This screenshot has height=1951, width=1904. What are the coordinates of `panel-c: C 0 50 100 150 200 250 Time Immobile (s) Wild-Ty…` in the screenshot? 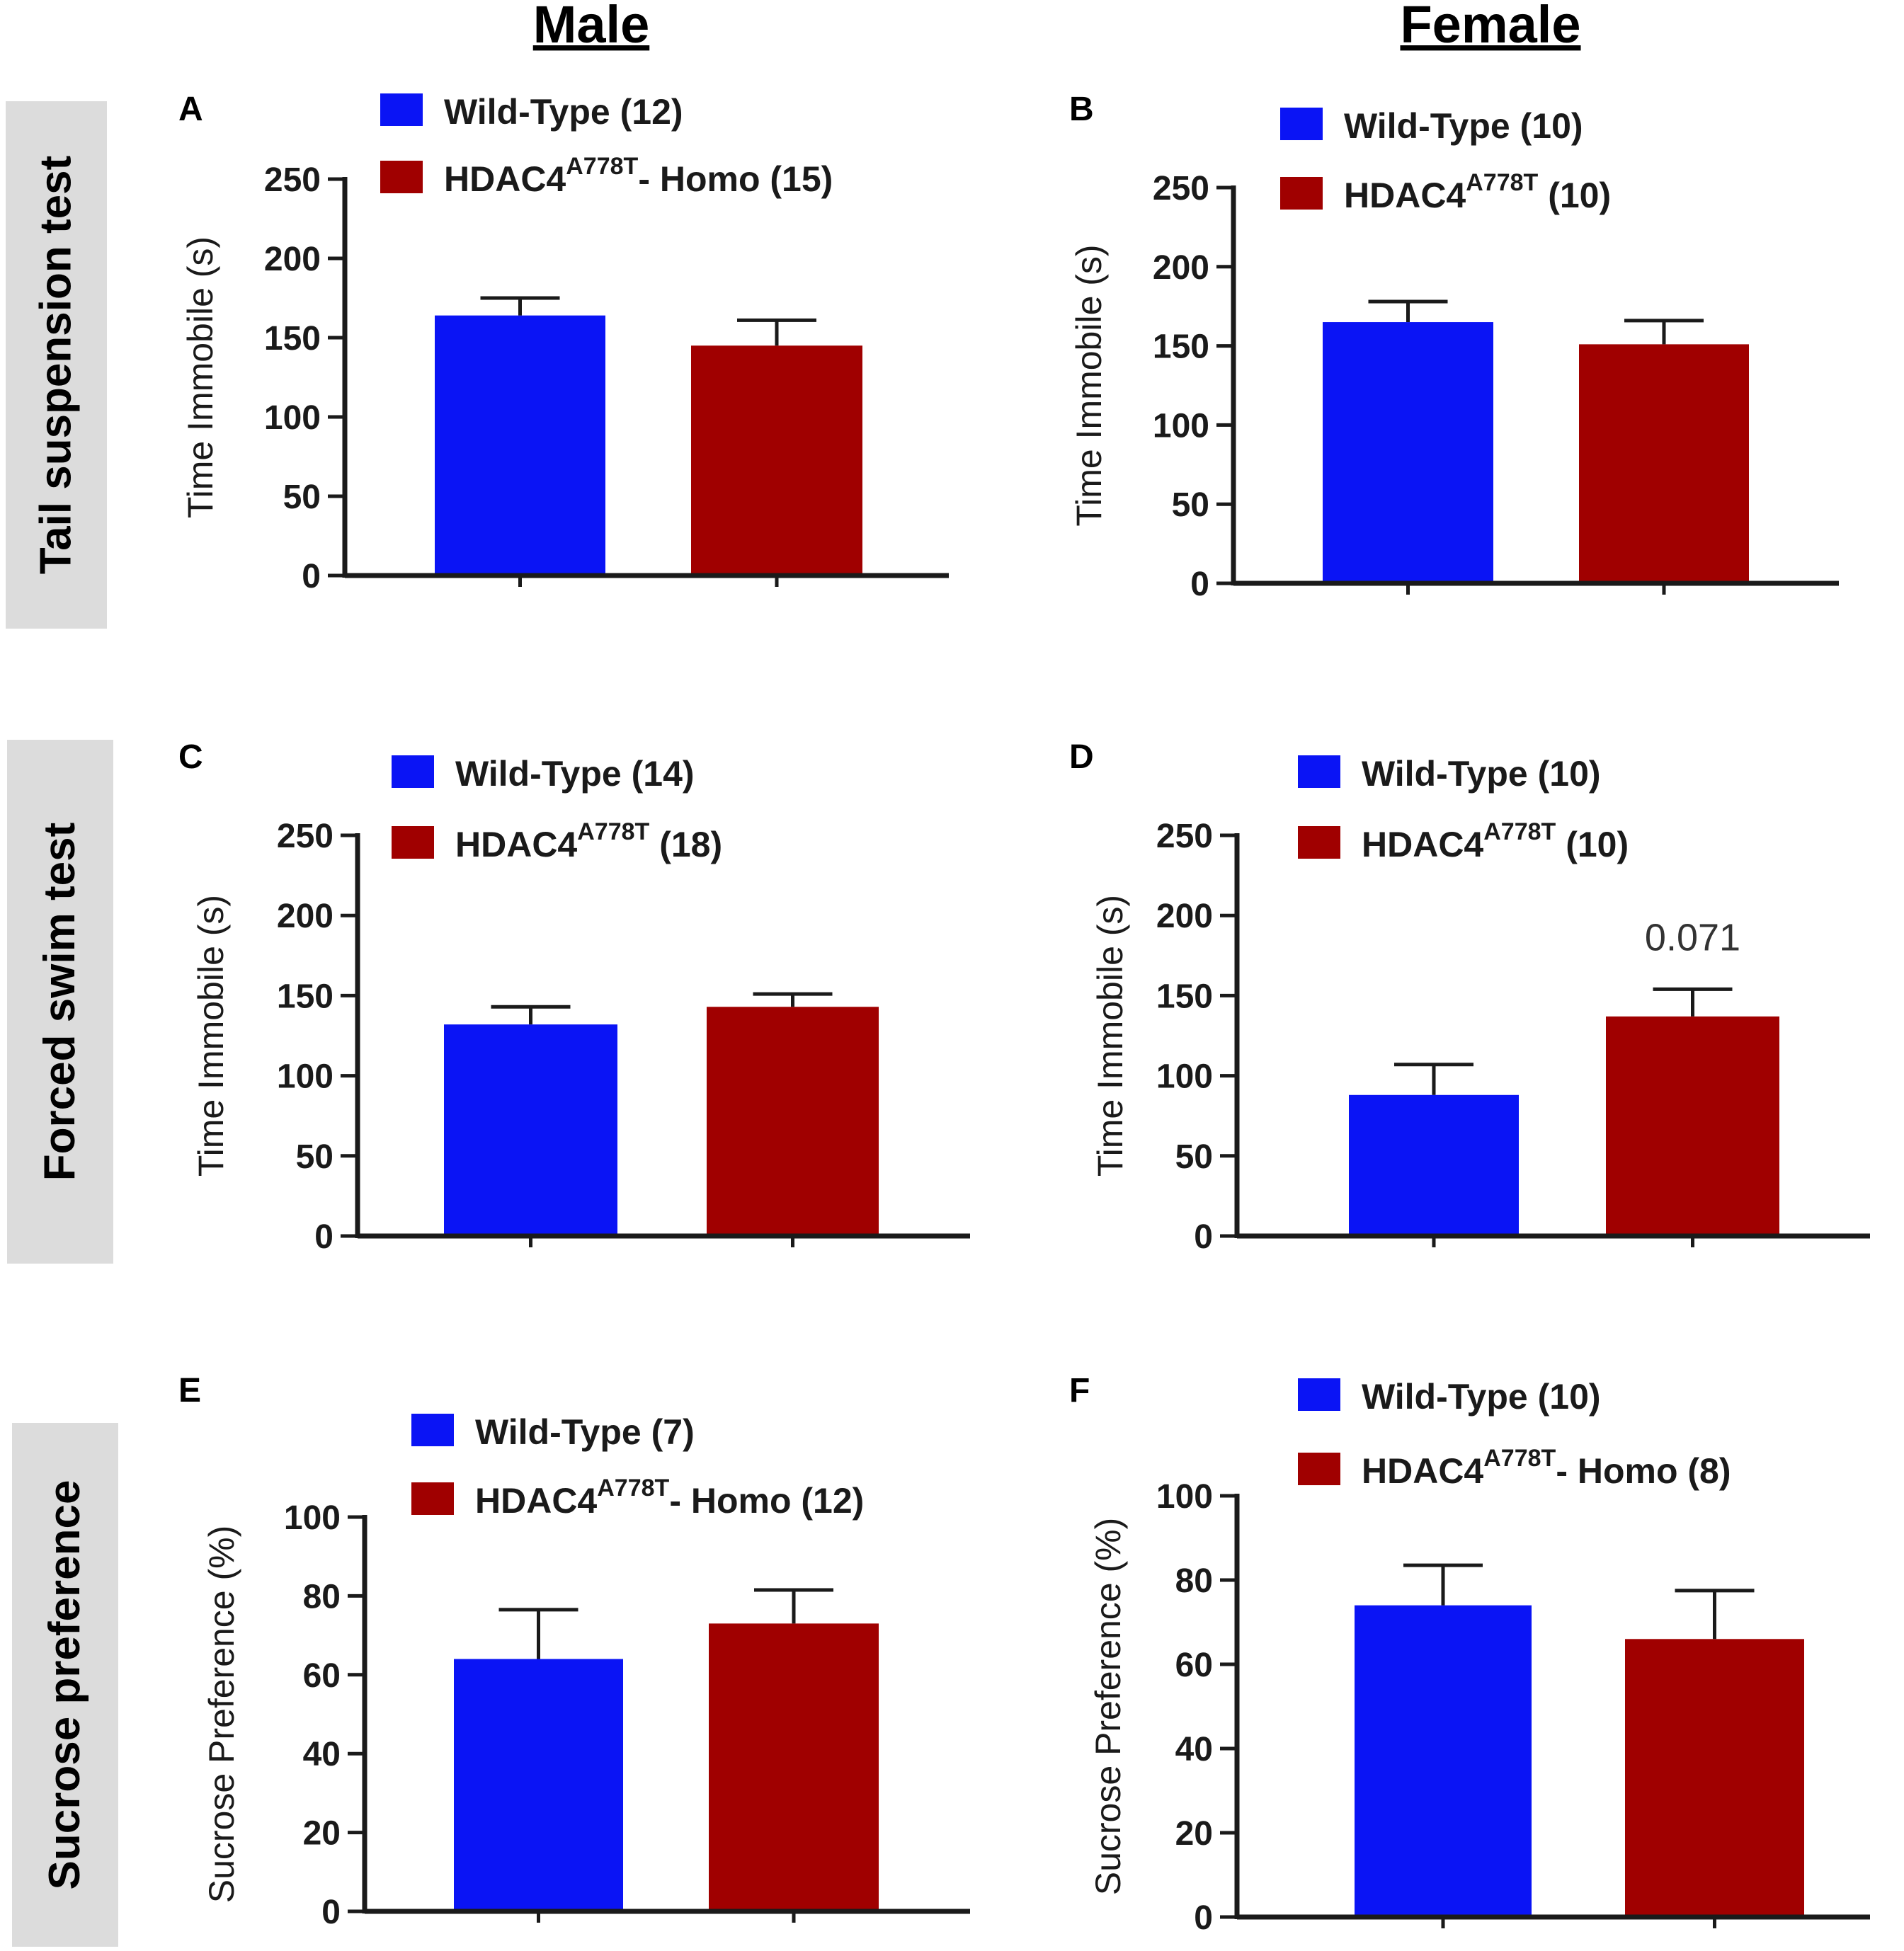 It's located at (574, 997).